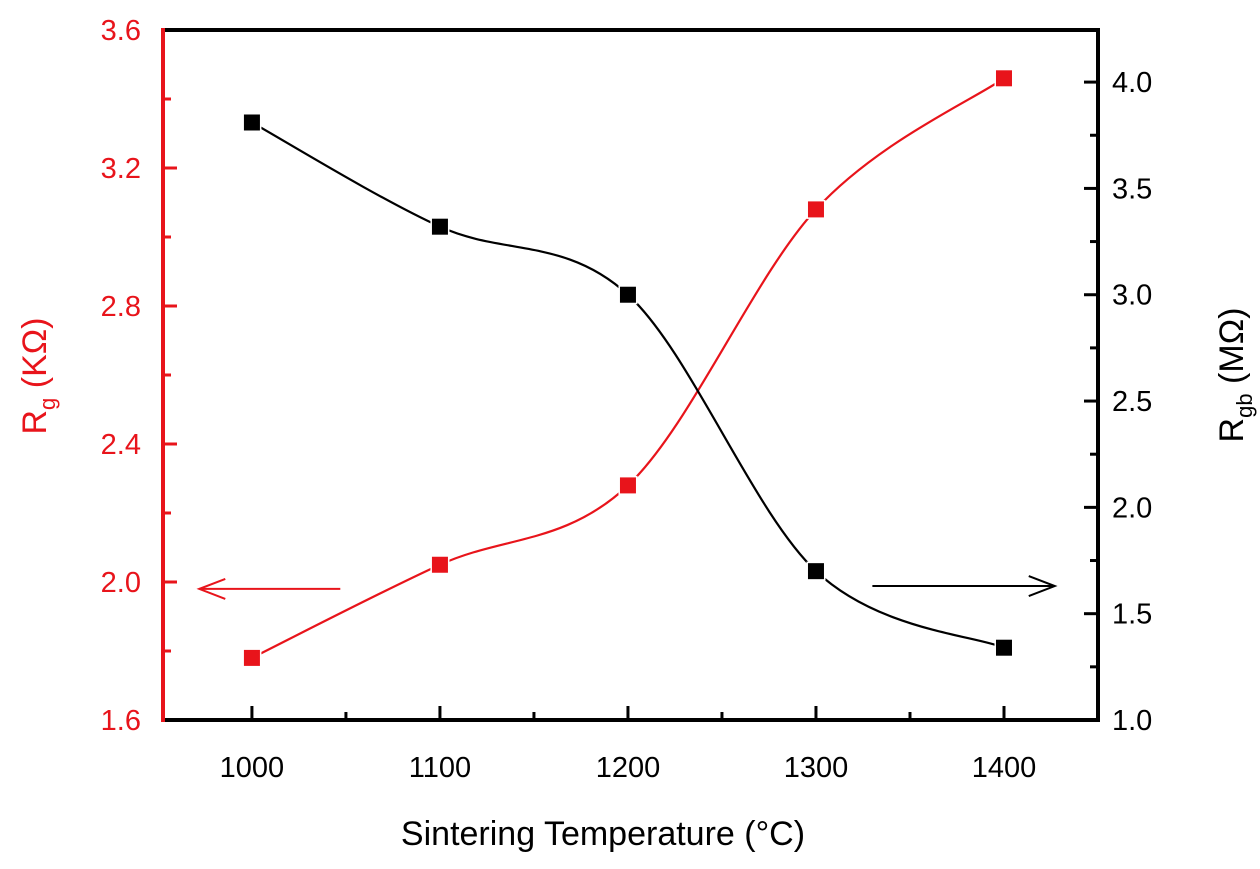 Image resolution: width=1260 pixels, height=869 pixels. Describe the element at coordinates (121, 583) in the screenshot. I see `y-left-tick-label: 2.0` at that location.